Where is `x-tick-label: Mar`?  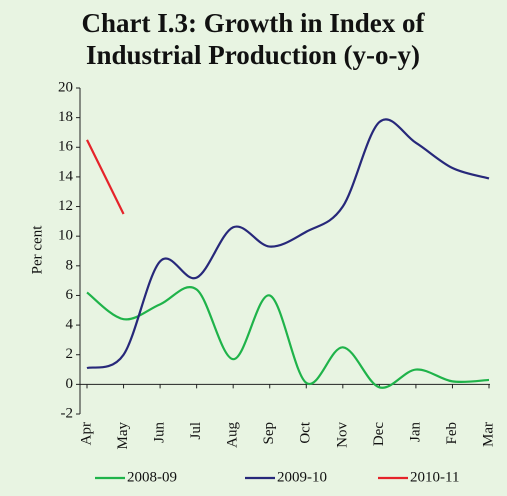
x-tick-label: Mar is located at coordinates (488, 434).